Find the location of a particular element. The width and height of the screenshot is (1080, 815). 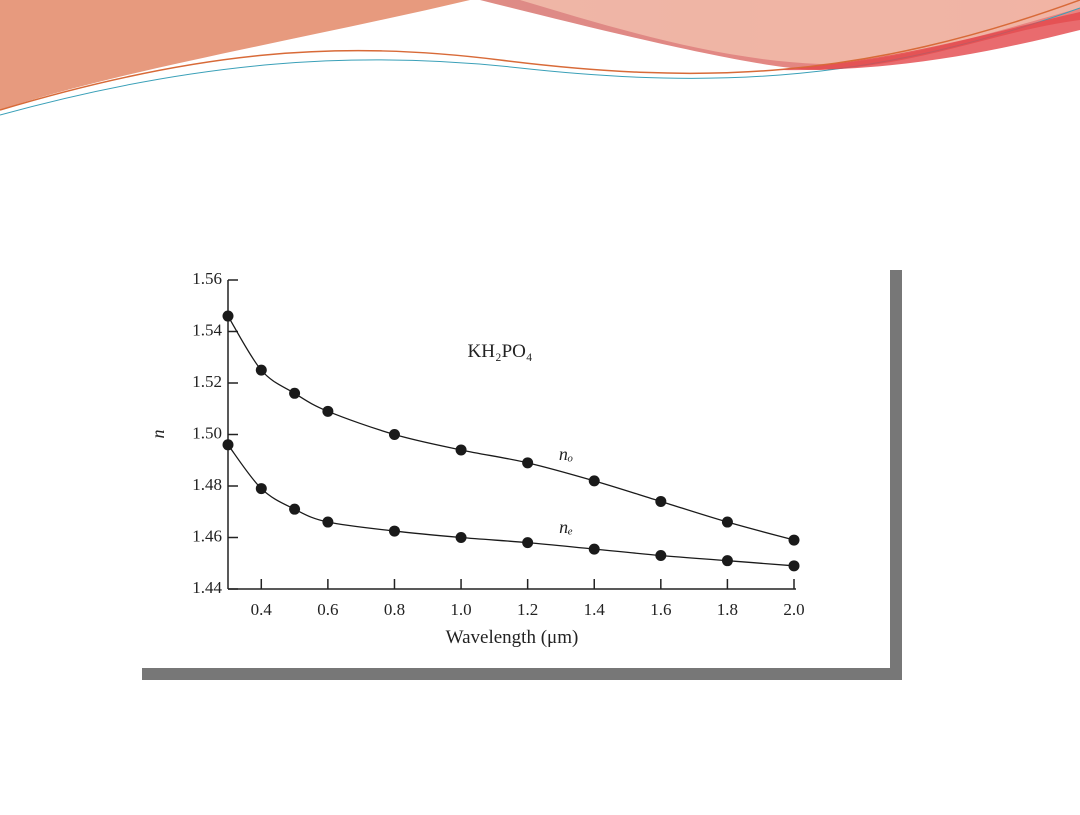

x-tick-label: 1.8 is located at coordinates (727, 609).